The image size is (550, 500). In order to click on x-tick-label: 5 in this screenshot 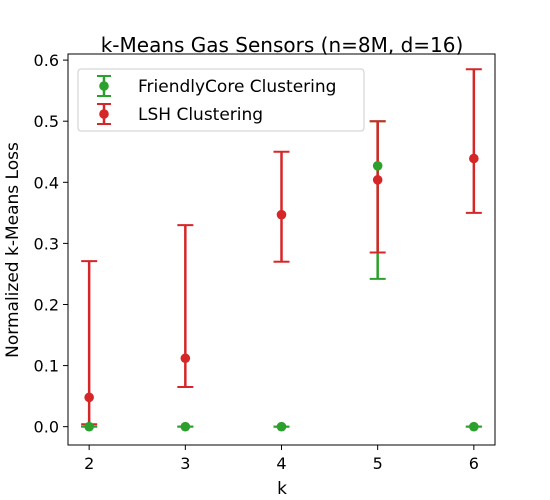, I will do `click(378, 463)`.